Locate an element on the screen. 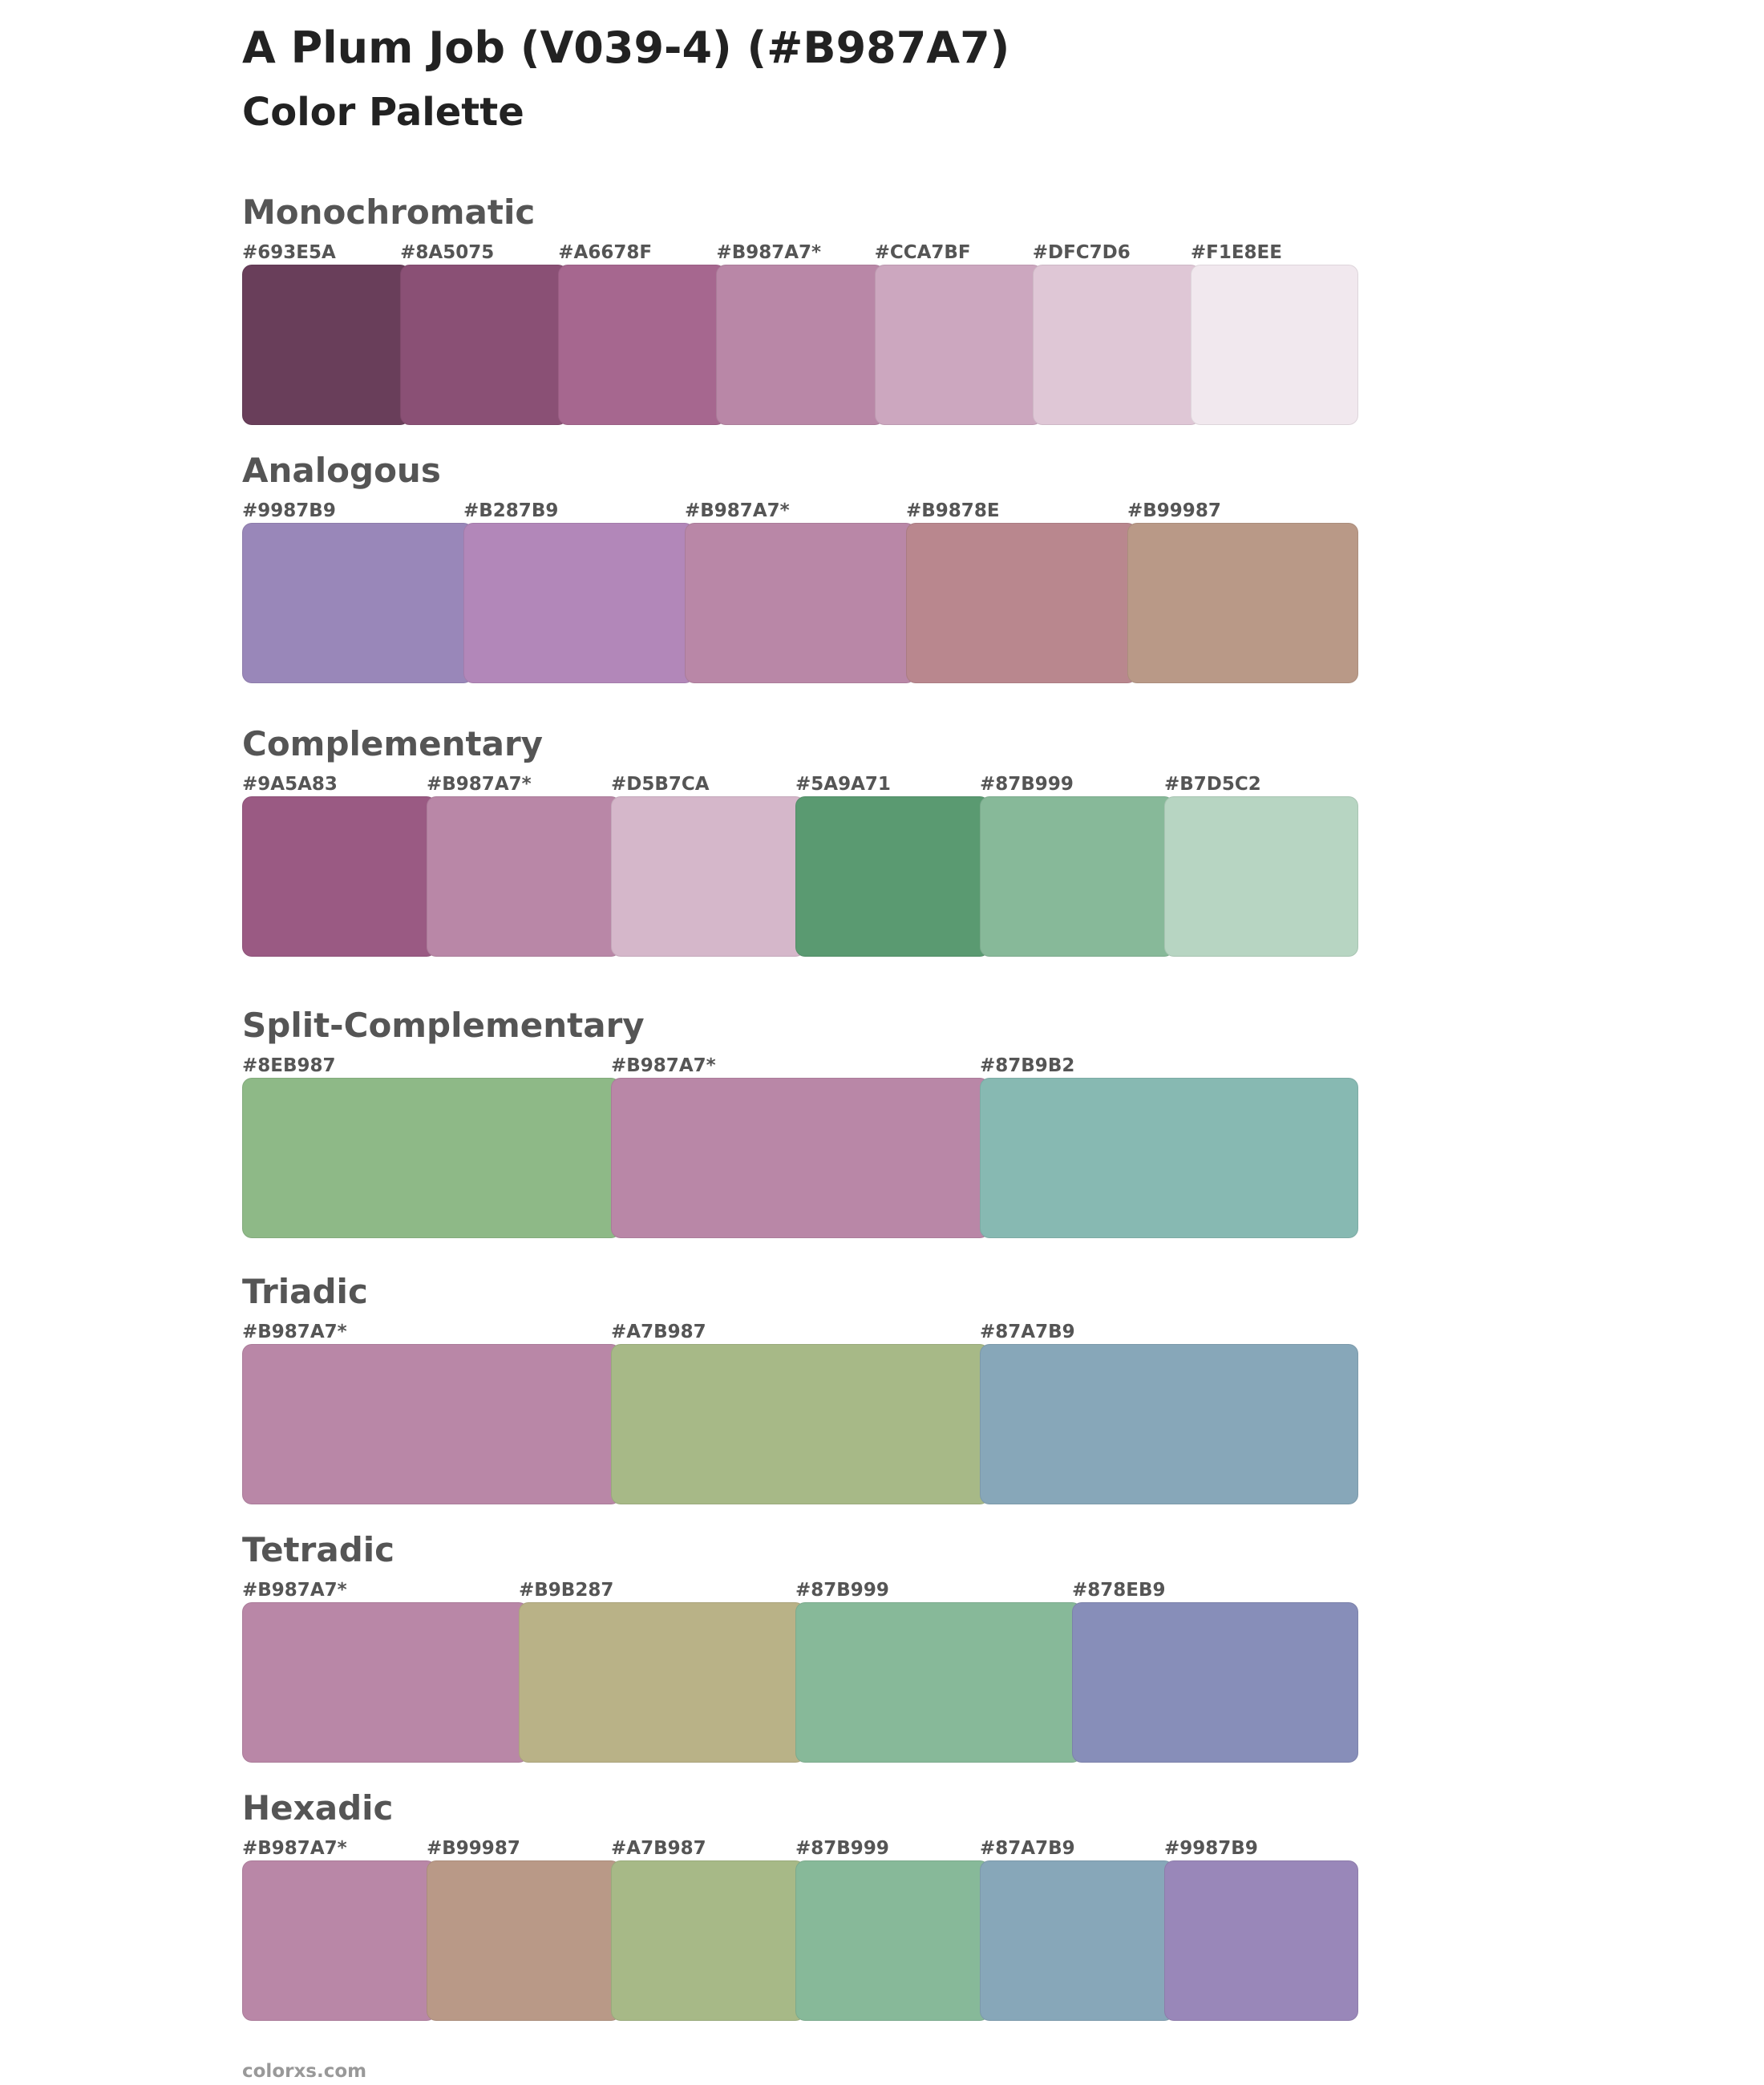 The height and width of the screenshot is (2085, 1764). swatch-label: #A6678F is located at coordinates (605, 253).